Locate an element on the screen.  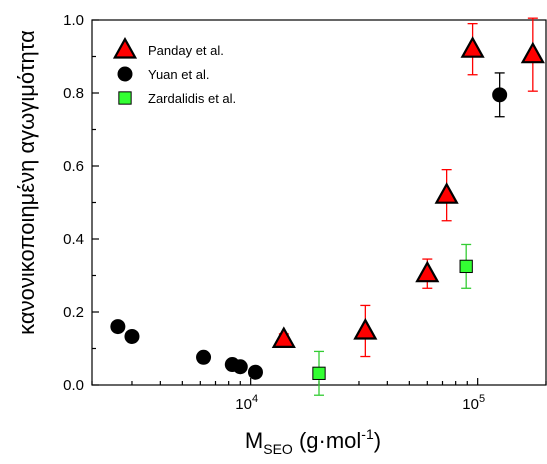
legend-label: Yuan et al. is located at coordinates (178, 74).